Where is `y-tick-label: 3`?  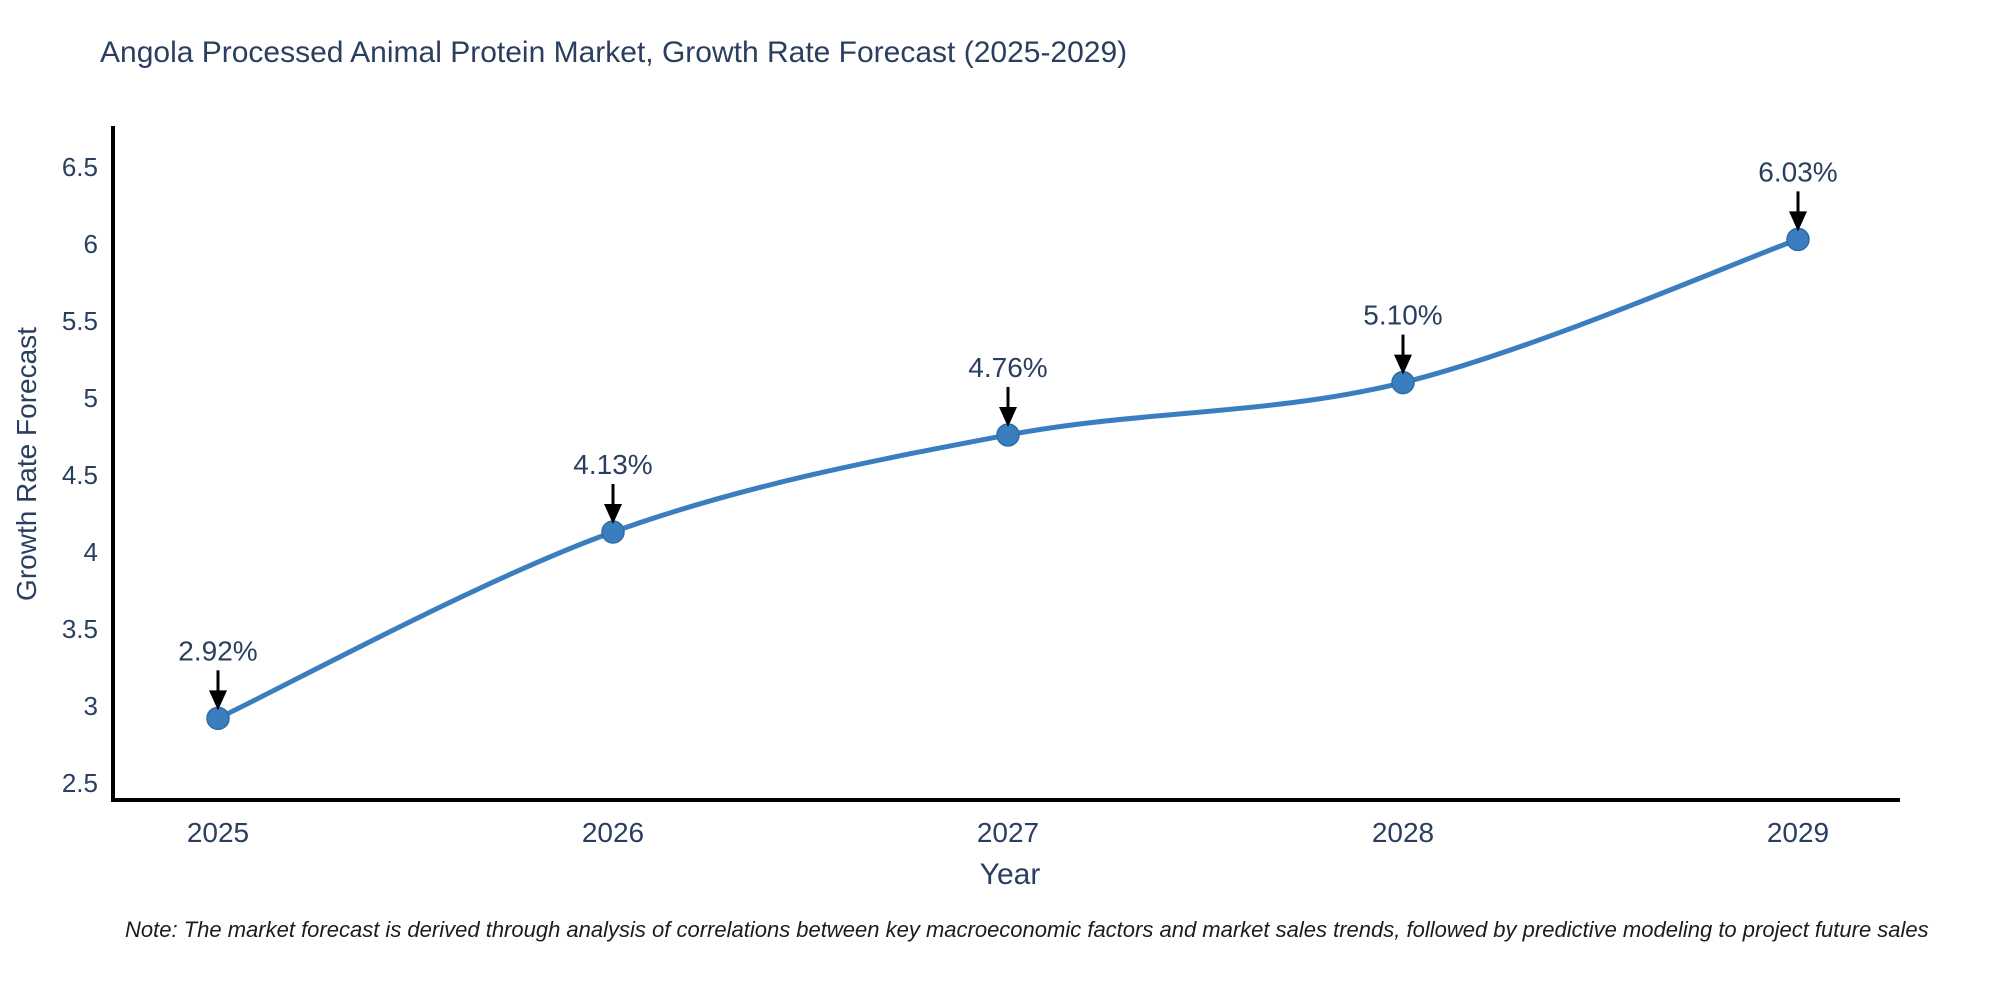
y-tick-label: 3 is located at coordinates (91, 706).